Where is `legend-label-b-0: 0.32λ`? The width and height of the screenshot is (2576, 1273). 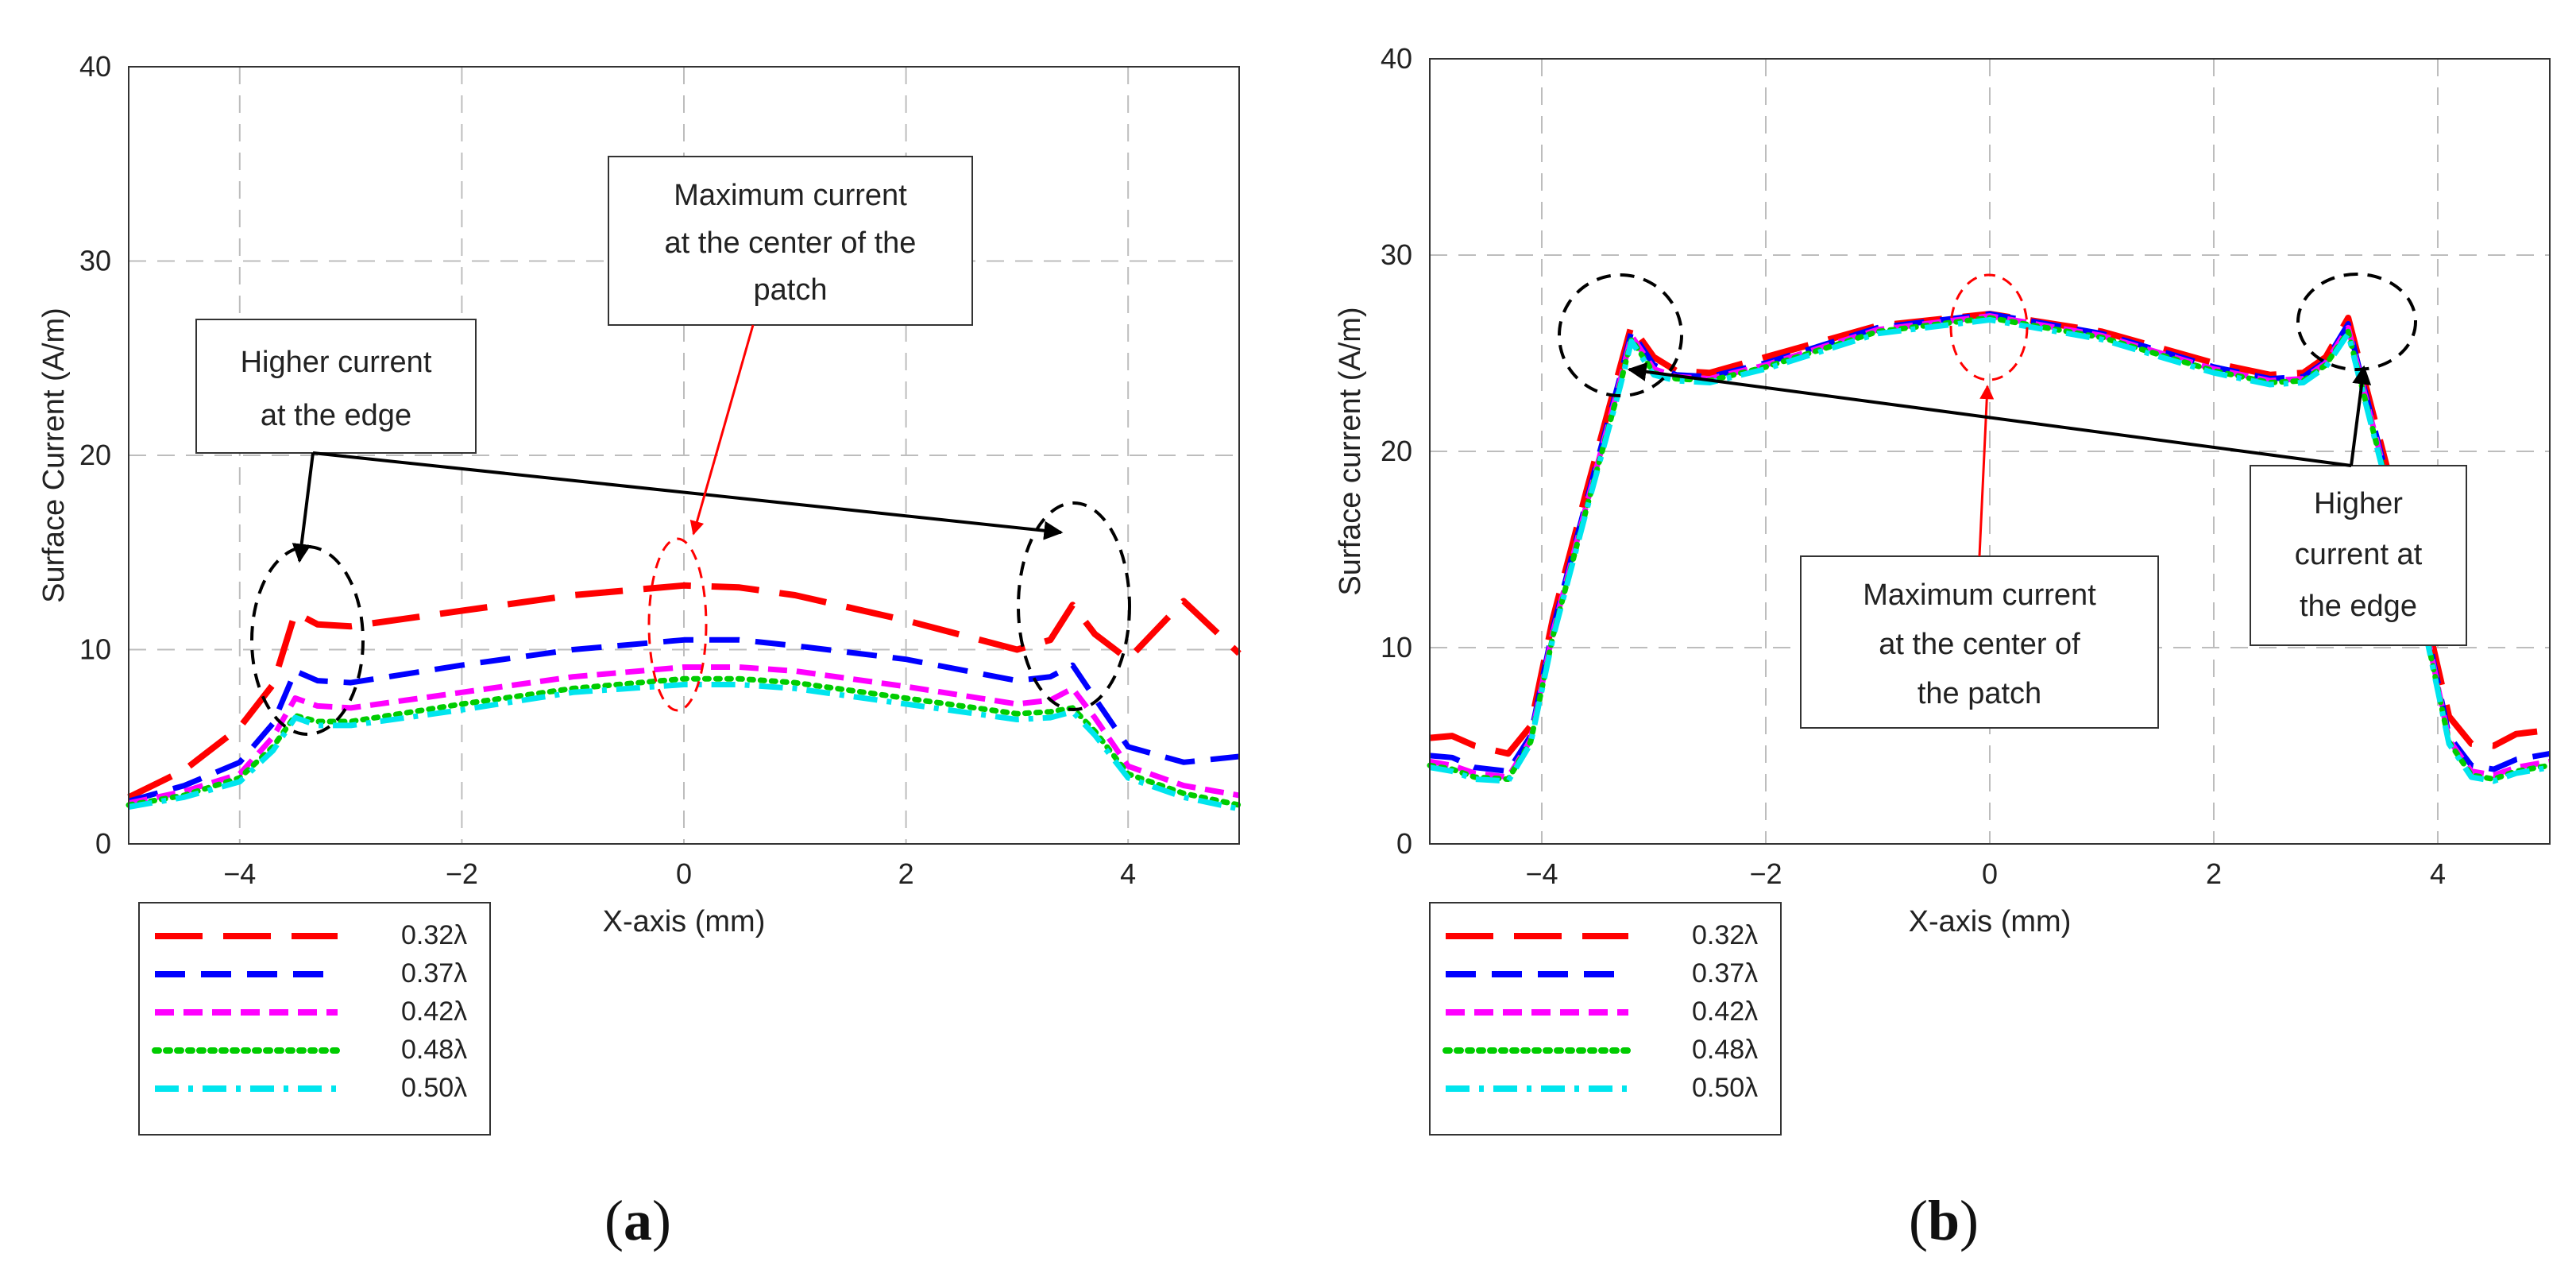 legend-label-b-0: 0.32λ is located at coordinates (1725, 935).